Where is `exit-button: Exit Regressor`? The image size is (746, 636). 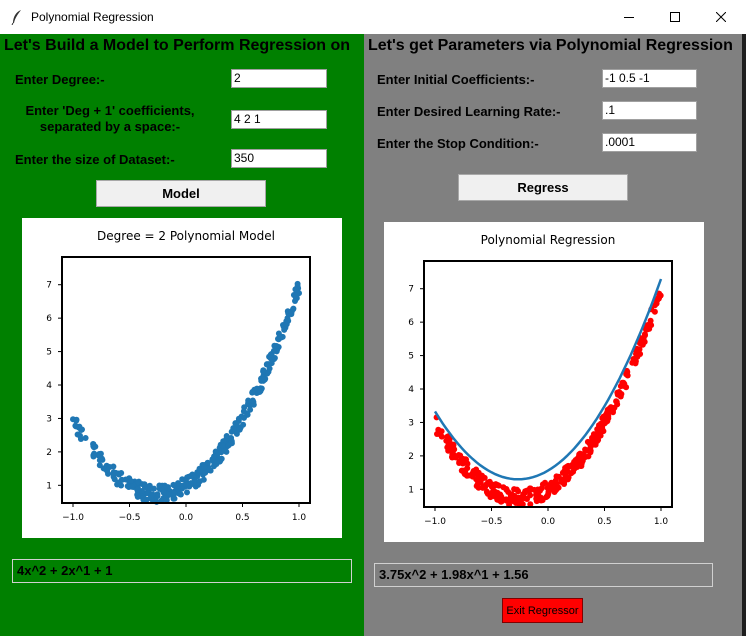 exit-button: Exit Regressor is located at coordinates (542, 610).